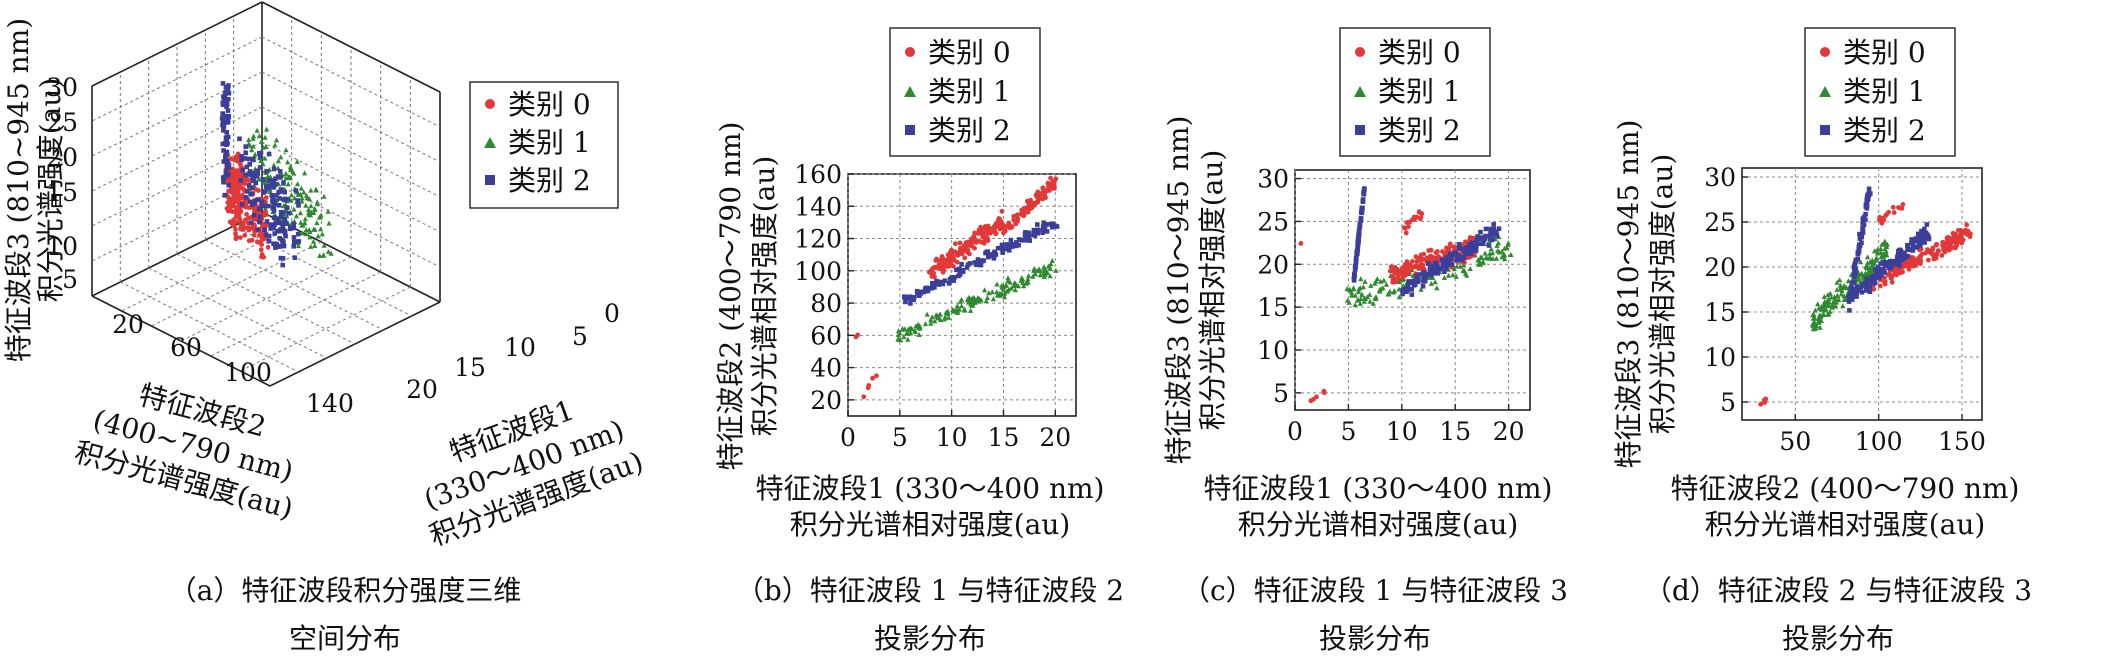 The image size is (2107, 668). I want to click on b-data-points, so click(956, 287).